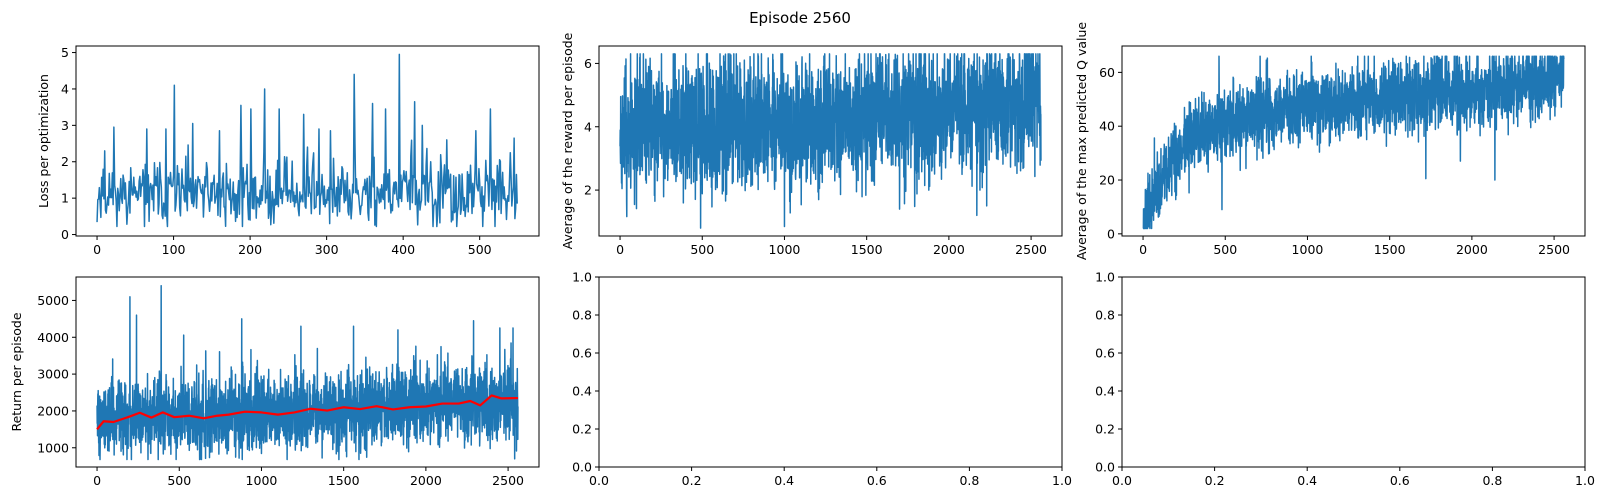 Image resolution: width=1600 pixels, height=500 pixels. Describe the element at coordinates (567, 140) in the screenshot. I see `y-axis-label: Average of the reward per episode` at that location.